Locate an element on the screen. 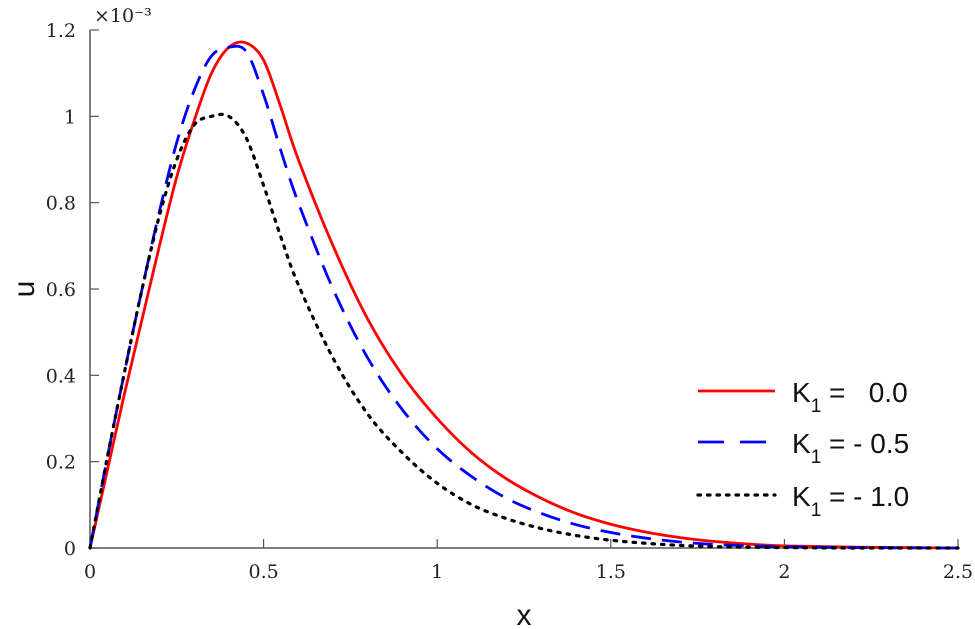 This screenshot has height=629, width=975. legend-item: K1 = - 1.0 is located at coordinates (802, 501).